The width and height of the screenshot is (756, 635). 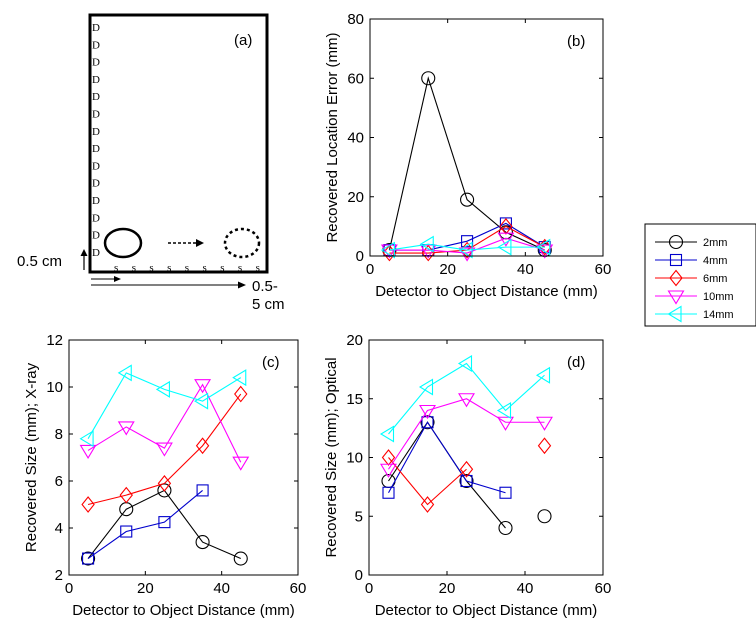 I want to click on depth-arrowhead, so click(x=84, y=252).